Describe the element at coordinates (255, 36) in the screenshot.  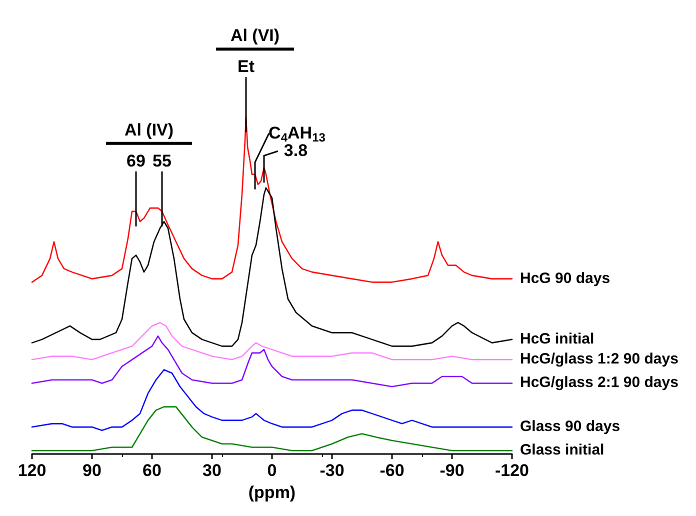
I see `text: Al (VI)` at that location.